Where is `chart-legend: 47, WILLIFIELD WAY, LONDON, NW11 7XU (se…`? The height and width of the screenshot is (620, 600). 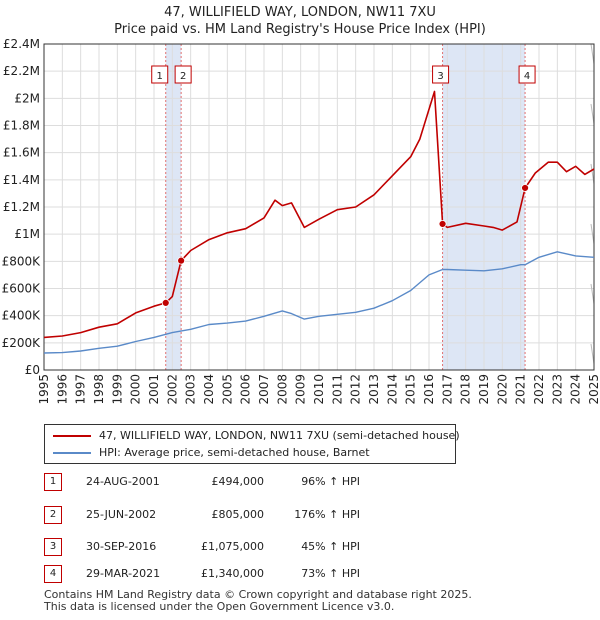
chart-legend: 47, WILLIFIELD WAY, LONDON, NW11 7XU (se… is located at coordinates (252, 444).